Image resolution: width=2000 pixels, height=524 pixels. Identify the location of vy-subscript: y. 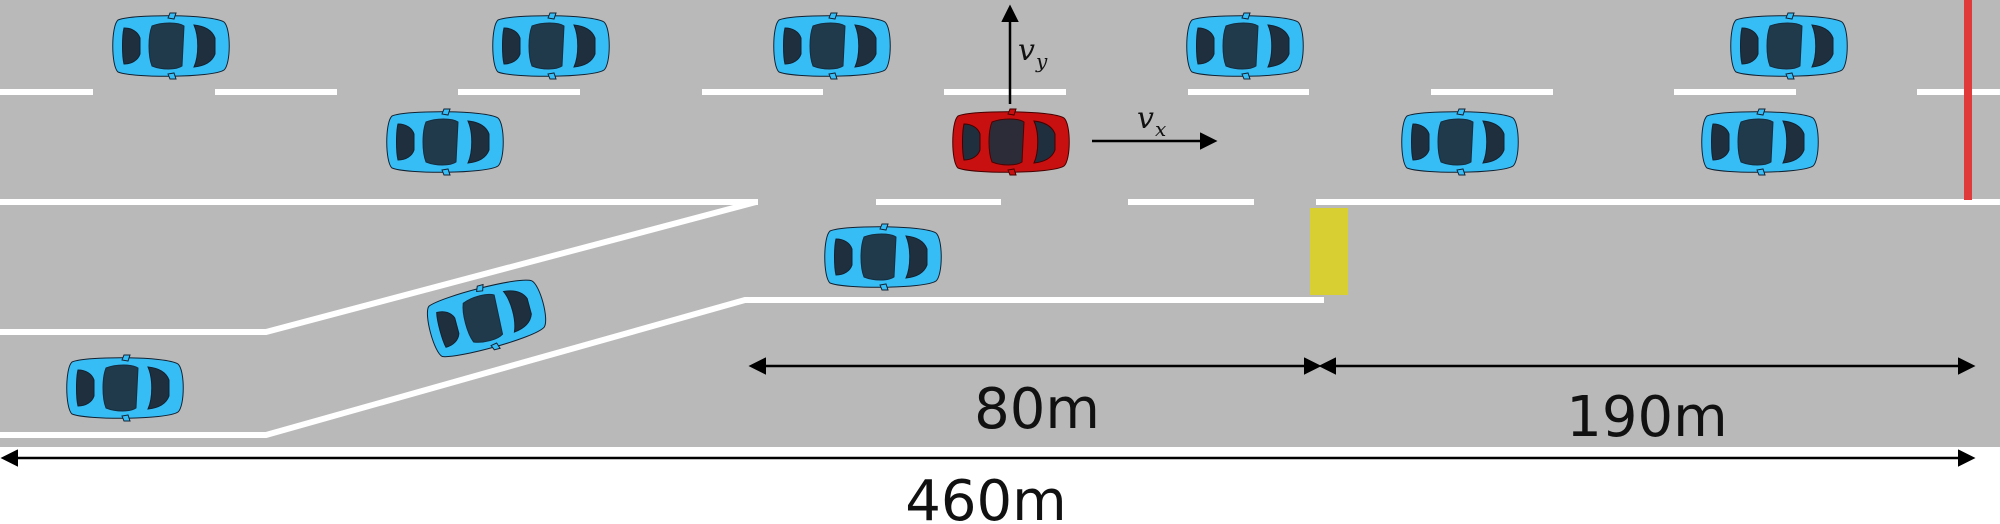
(1041, 61).